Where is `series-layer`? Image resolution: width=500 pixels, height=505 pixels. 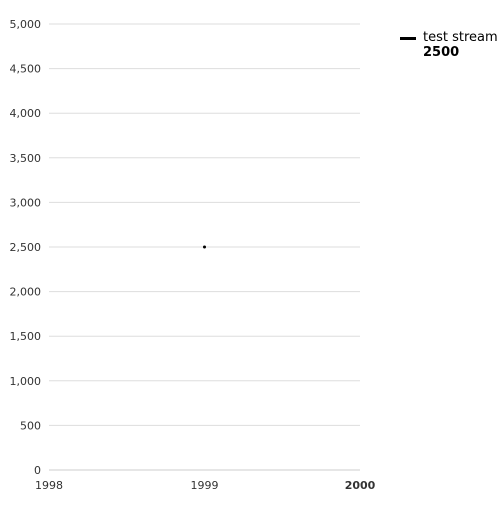
series-layer is located at coordinates (204, 247).